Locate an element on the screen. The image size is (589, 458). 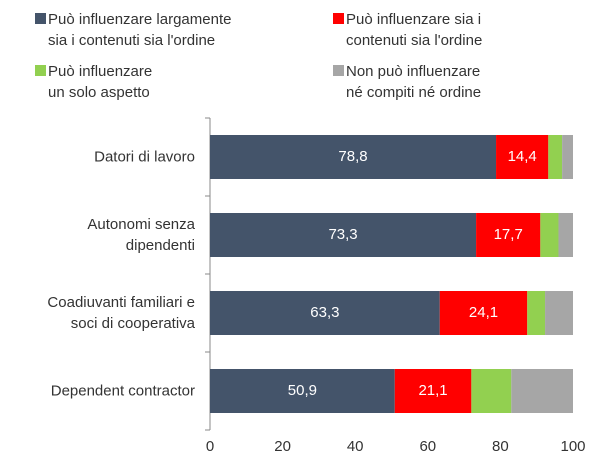
data-label: 21,1 is located at coordinates (432, 390).